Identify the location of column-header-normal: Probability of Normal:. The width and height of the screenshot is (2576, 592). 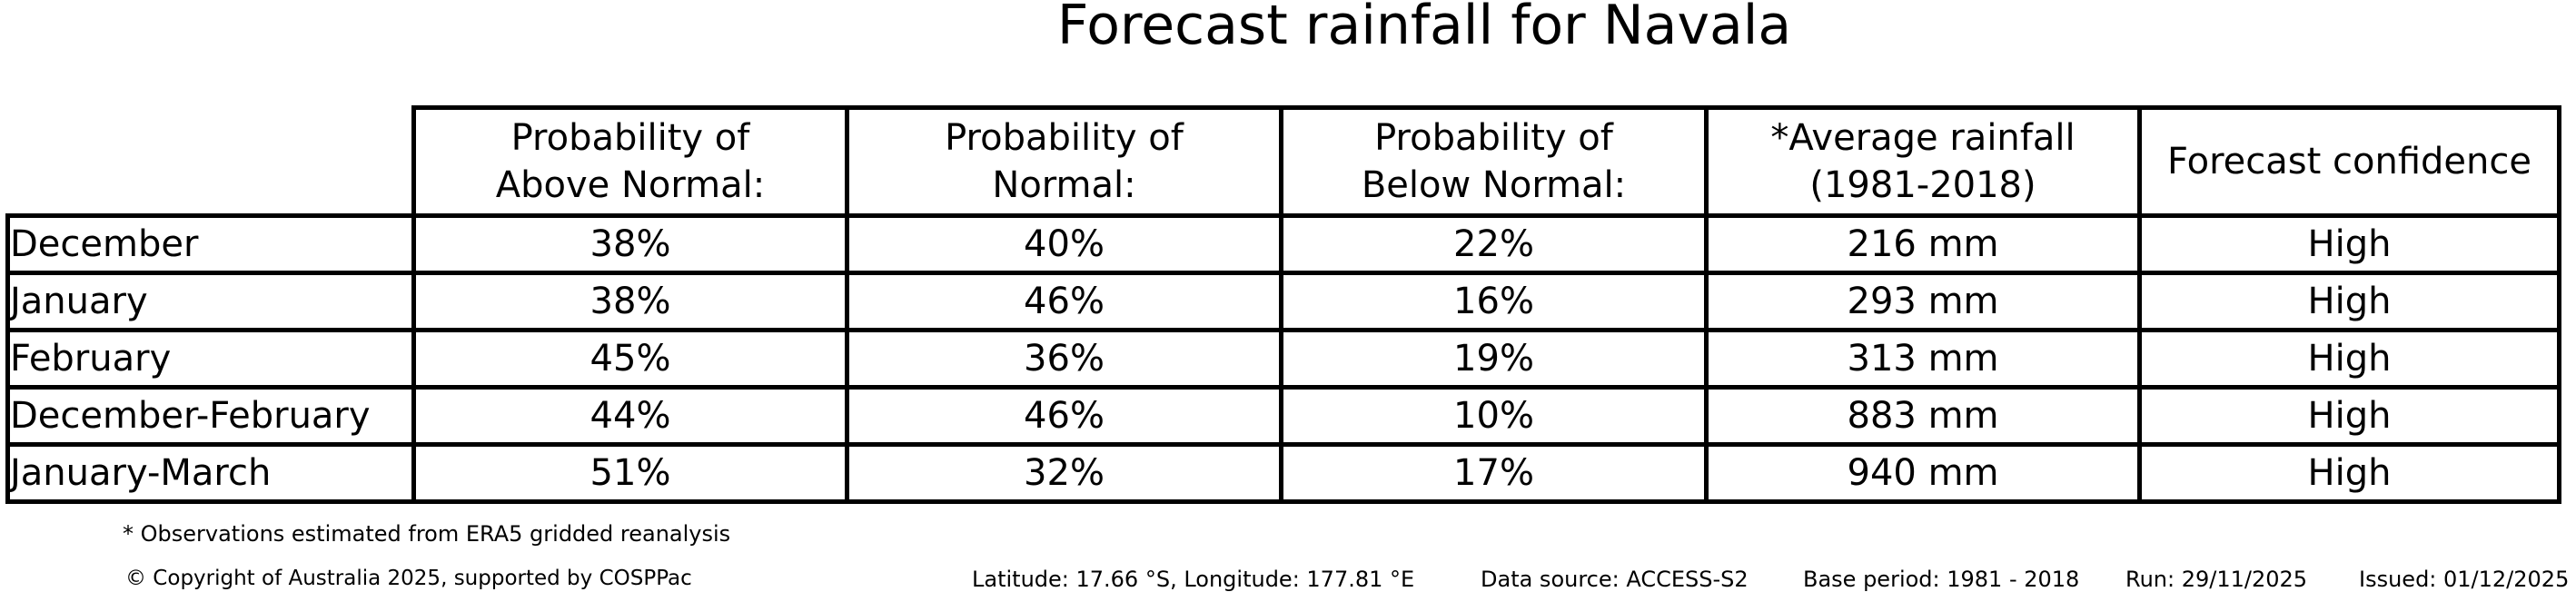
(1064, 161).